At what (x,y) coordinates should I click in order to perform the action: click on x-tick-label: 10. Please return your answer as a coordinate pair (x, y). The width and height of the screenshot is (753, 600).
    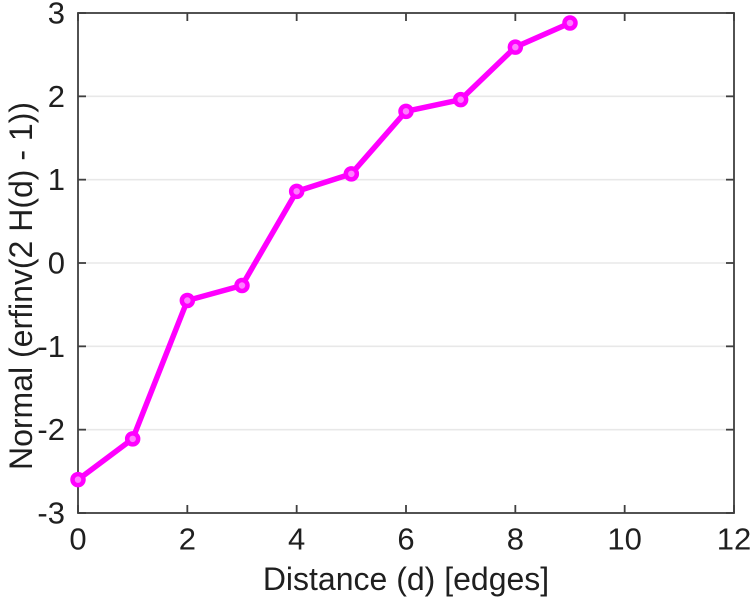
    Looking at the image, I should click on (624, 538).